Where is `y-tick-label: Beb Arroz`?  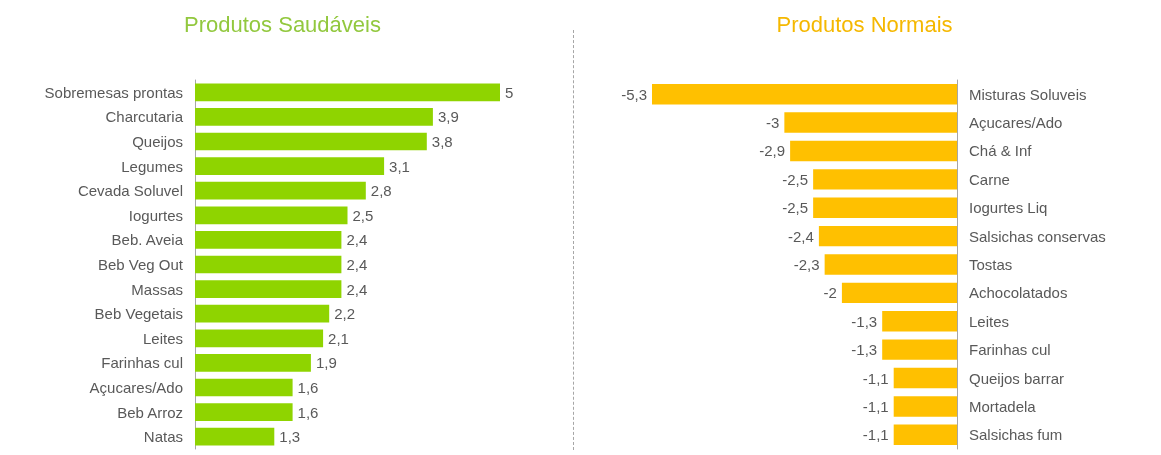 y-tick-label: Beb Arroz is located at coordinates (150, 412).